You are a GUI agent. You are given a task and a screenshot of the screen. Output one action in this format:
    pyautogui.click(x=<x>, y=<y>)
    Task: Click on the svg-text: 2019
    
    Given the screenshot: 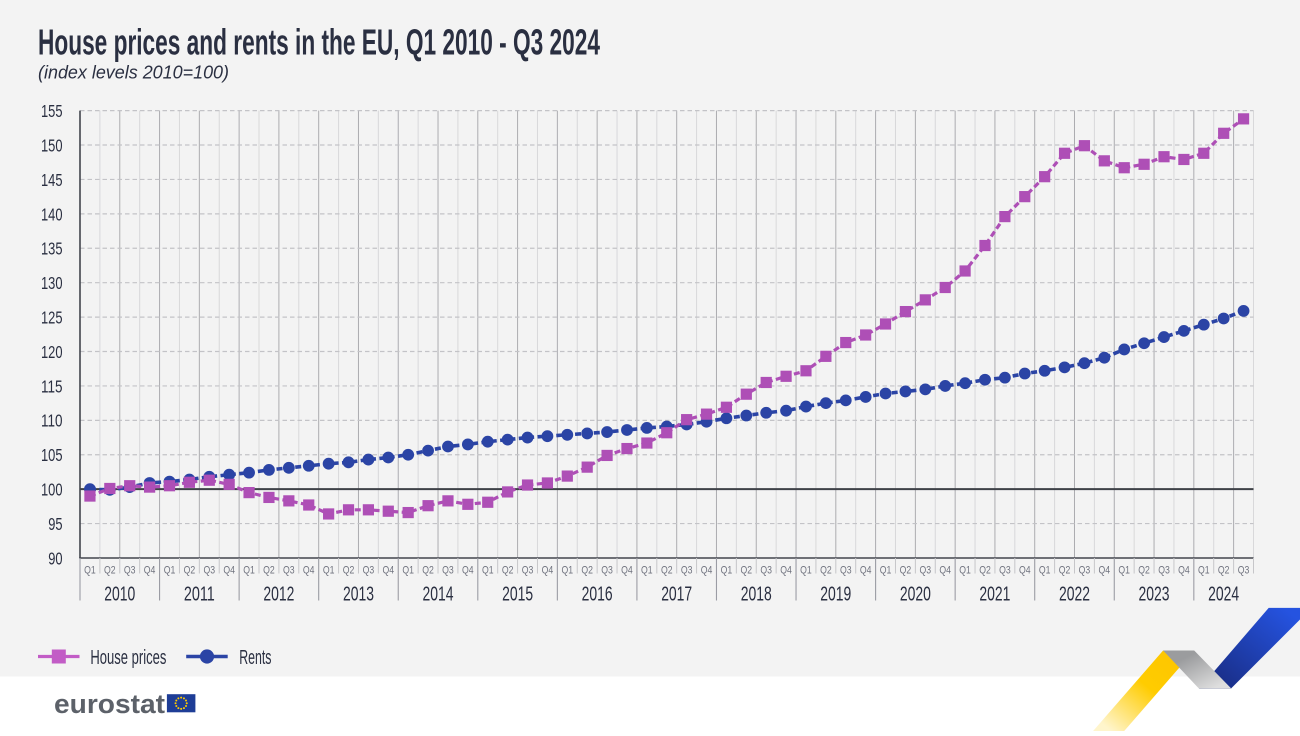 What is the action you would take?
    pyautogui.click(x=835, y=594)
    